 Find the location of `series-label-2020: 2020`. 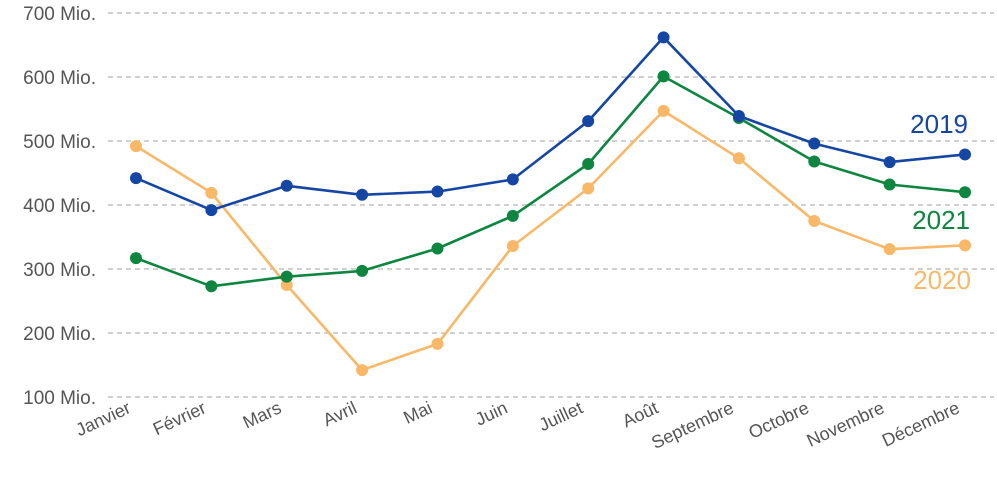

series-label-2020: 2020 is located at coordinates (942, 280).